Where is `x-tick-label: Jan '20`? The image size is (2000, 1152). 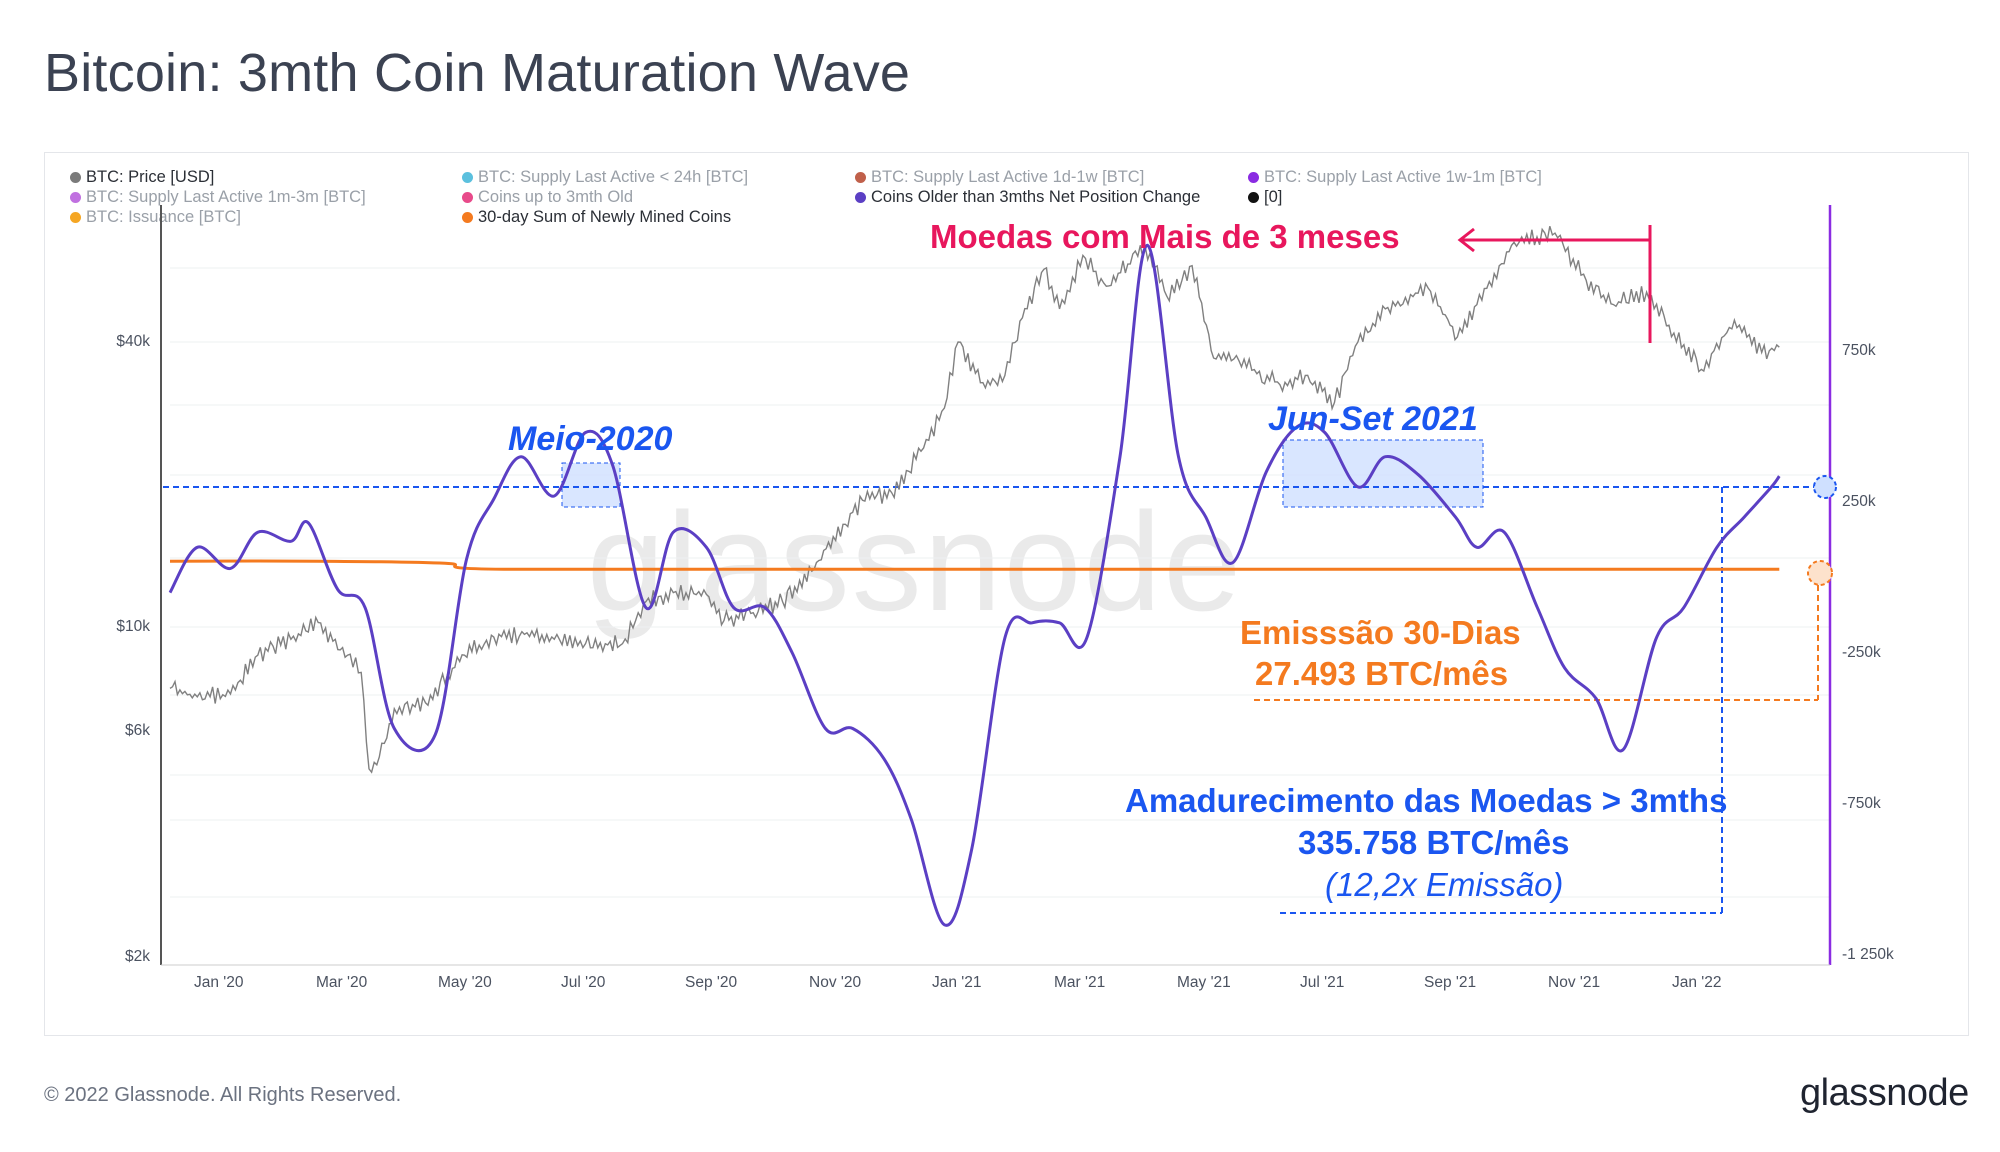
x-tick-label: Jan '20 is located at coordinates (219, 982).